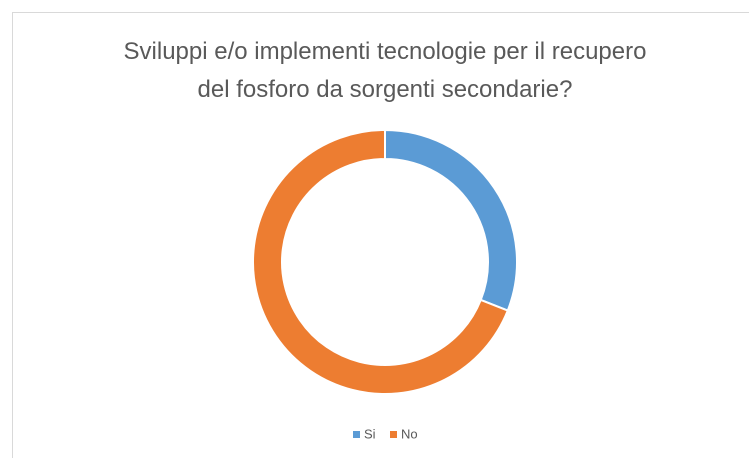 The width and height of the screenshot is (750, 459). Describe the element at coordinates (370, 433) in the screenshot. I see `legend-label: Si` at that location.